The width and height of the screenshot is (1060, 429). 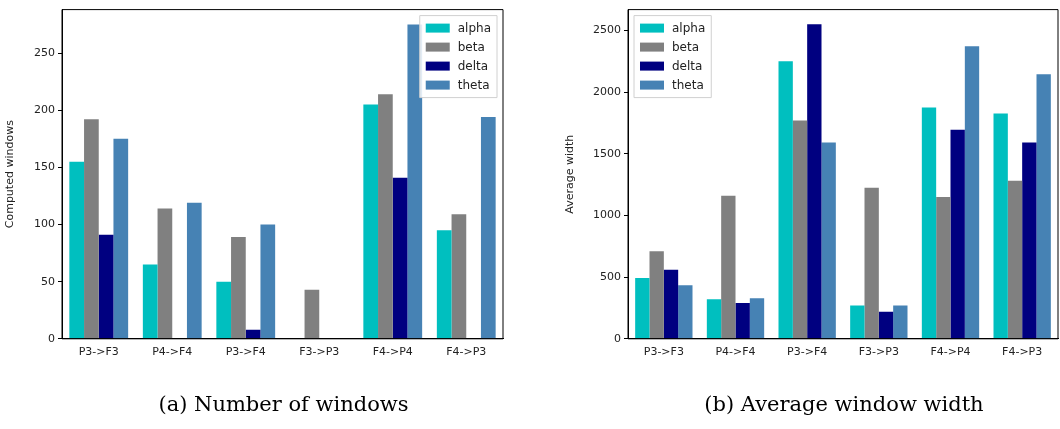 What do you see at coordinates (607, 30) in the screenshot?
I see `y-tick-label: 2500` at bounding box center [607, 30].